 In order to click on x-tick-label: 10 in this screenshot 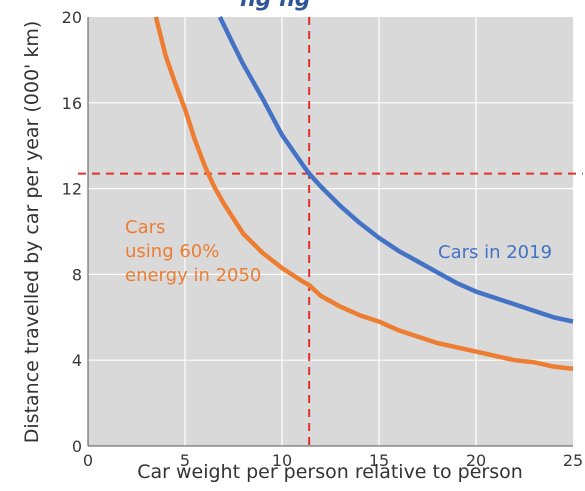, I will do `click(282, 460)`.